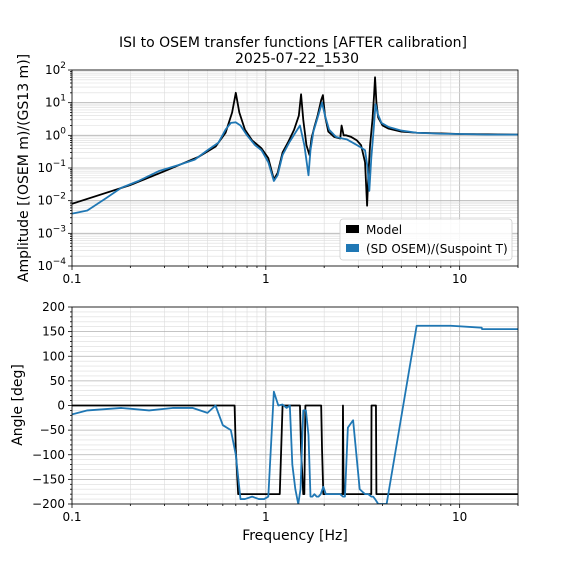 Image resolution: width=576 pixels, height=576 pixels. Describe the element at coordinates (266, 279) in the screenshot. I see `amplitude-x-tick-label: 1` at that location.